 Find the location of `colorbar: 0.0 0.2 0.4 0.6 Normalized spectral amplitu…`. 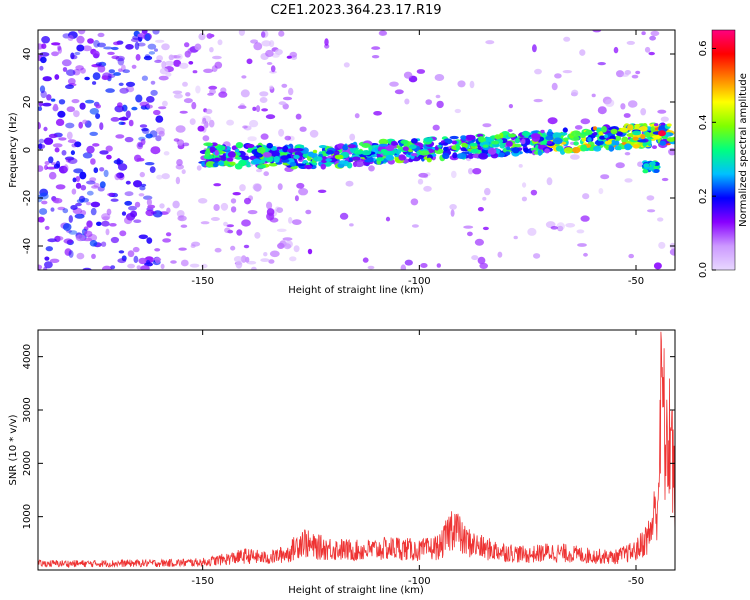

colorbar: 0.0 0.2 0.4 0.6 Normalized spectral amplitu… is located at coordinates (723, 153).